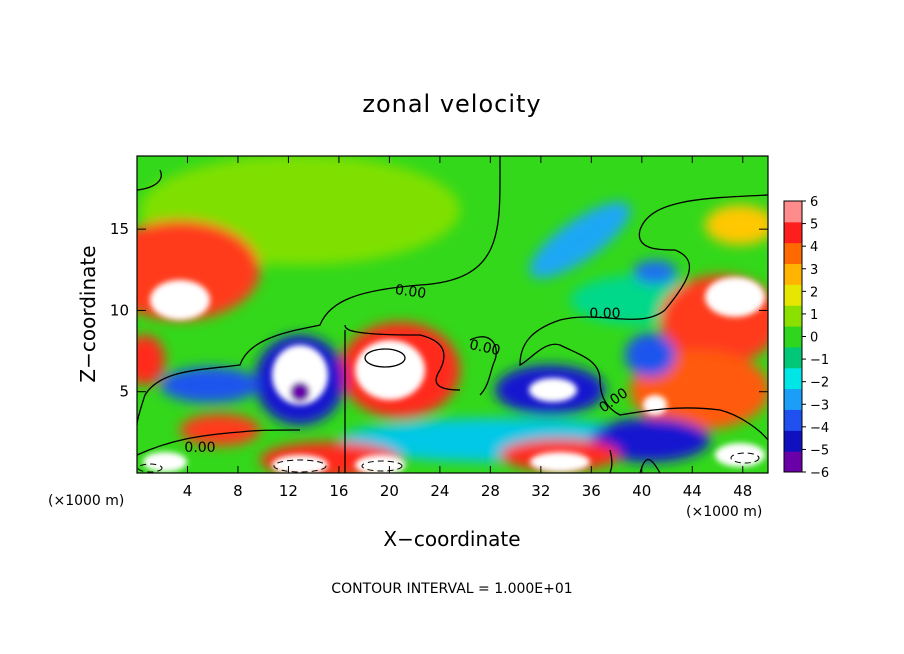 Image resolution: width=904 pixels, height=654 pixels. Describe the element at coordinates (692, 491) in the screenshot. I see `x-tick-label: 44` at that location.